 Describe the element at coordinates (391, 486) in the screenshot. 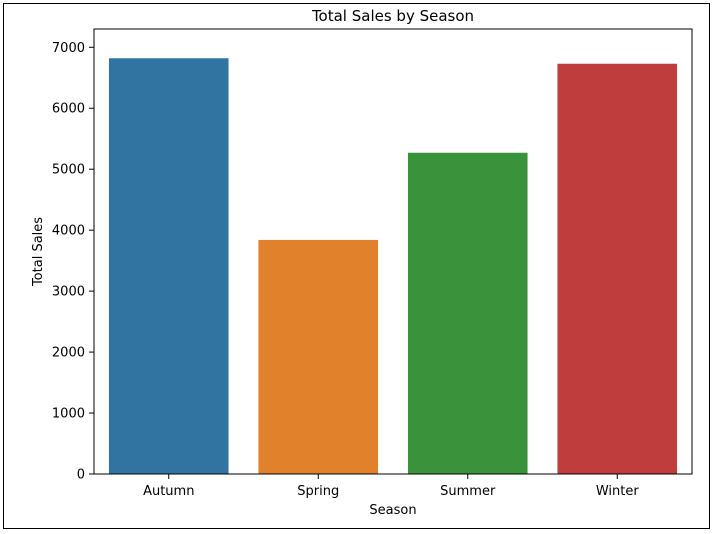

I see `x-axis: Autumn Spring Summer Winter` at that location.